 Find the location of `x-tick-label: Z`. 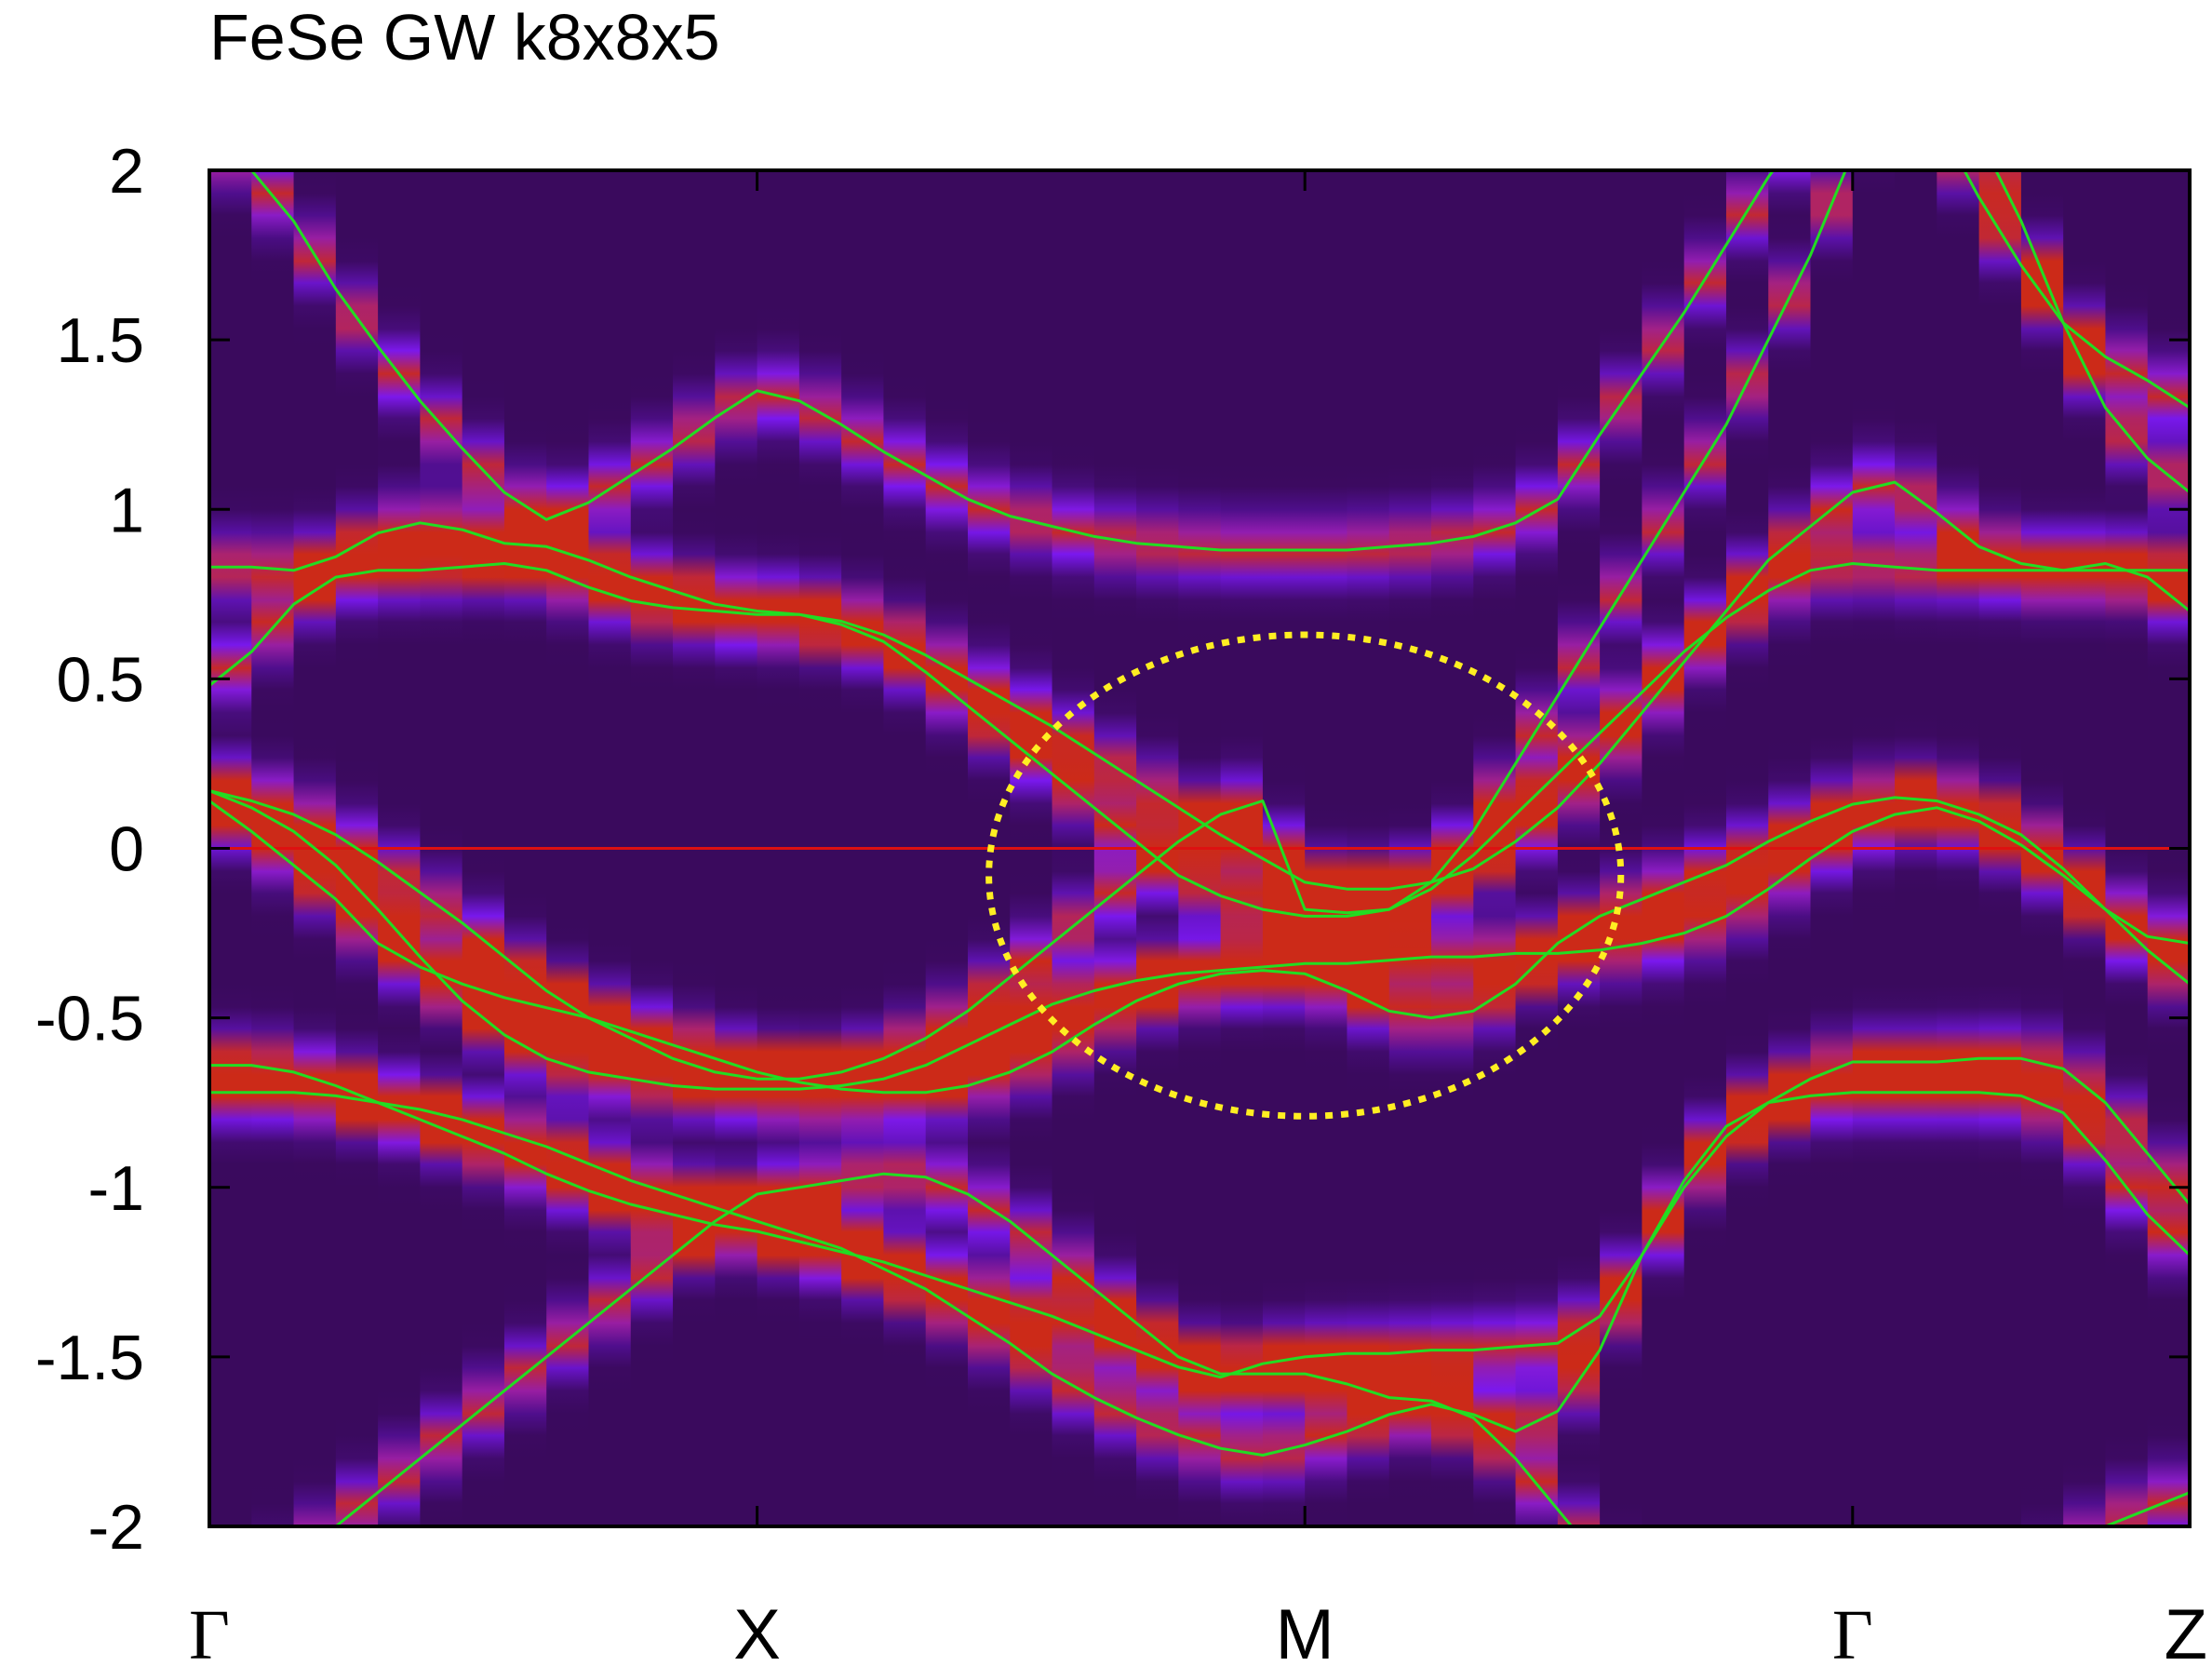

x-tick-label: Z is located at coordinates (2186, 1630).